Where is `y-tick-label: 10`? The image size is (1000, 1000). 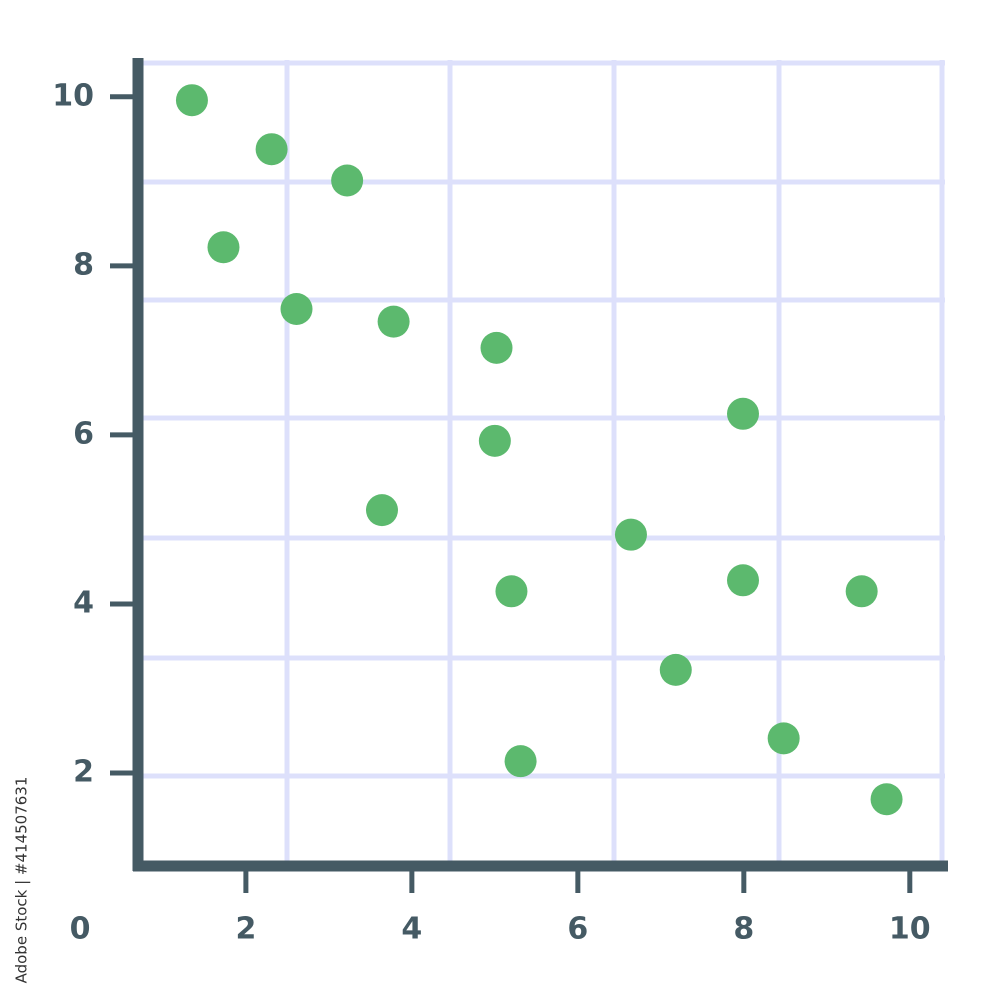 y-tick-label: 10 is located at coordinates (73, 95).